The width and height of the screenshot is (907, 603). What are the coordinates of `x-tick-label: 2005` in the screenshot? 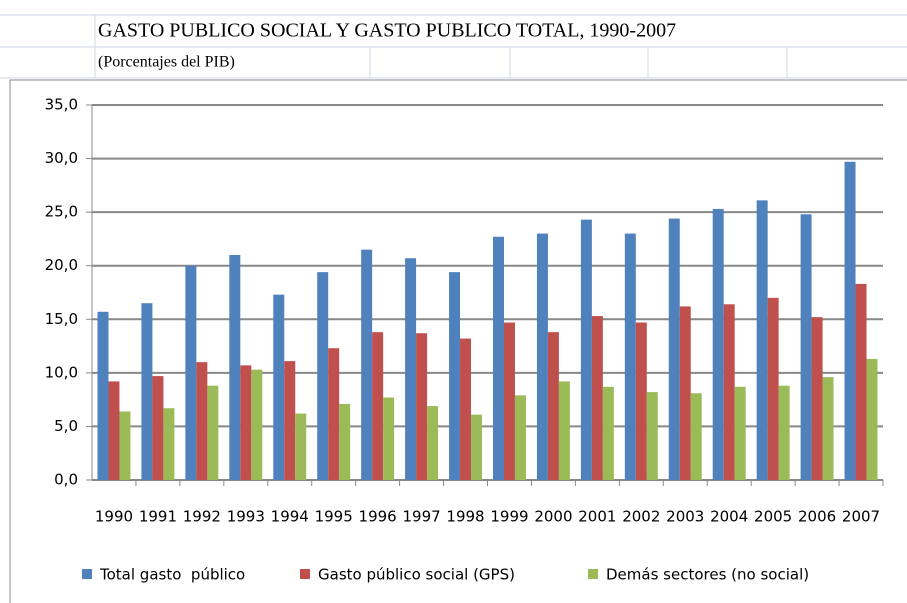 It's located at (773, 517).